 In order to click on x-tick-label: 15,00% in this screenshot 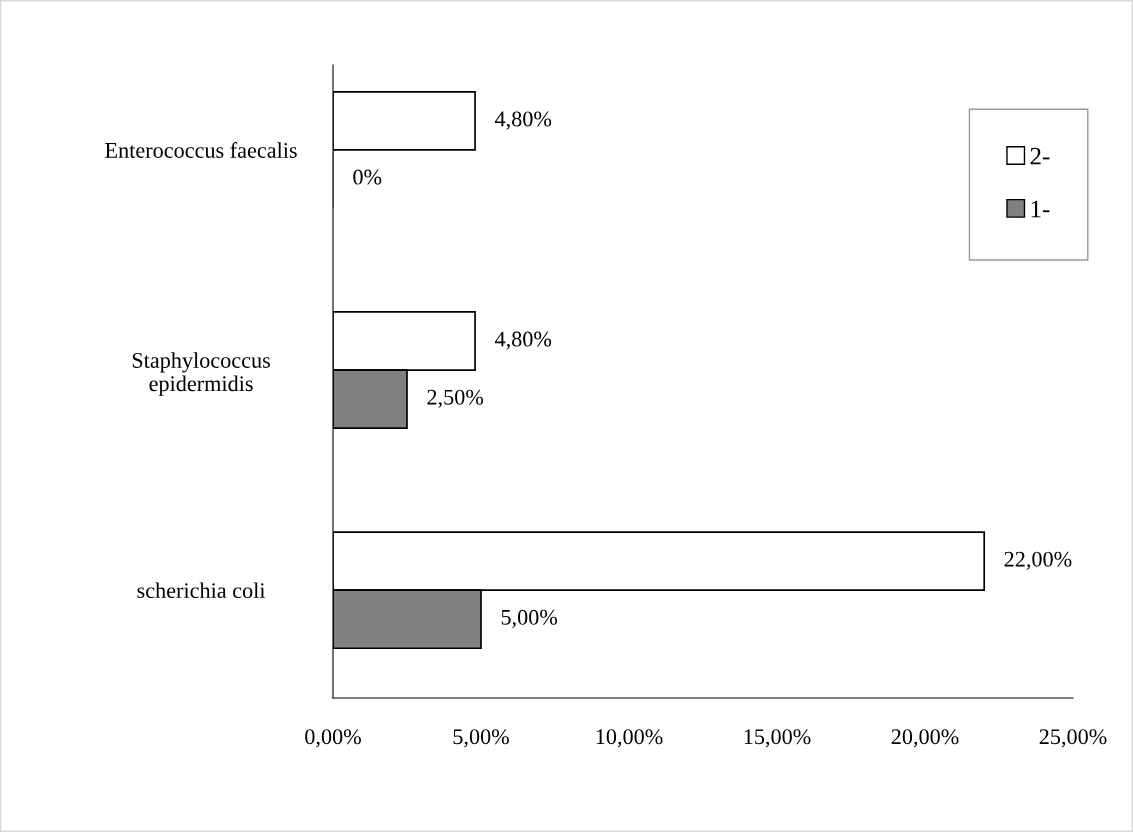, I will do `click(777, 738)`.